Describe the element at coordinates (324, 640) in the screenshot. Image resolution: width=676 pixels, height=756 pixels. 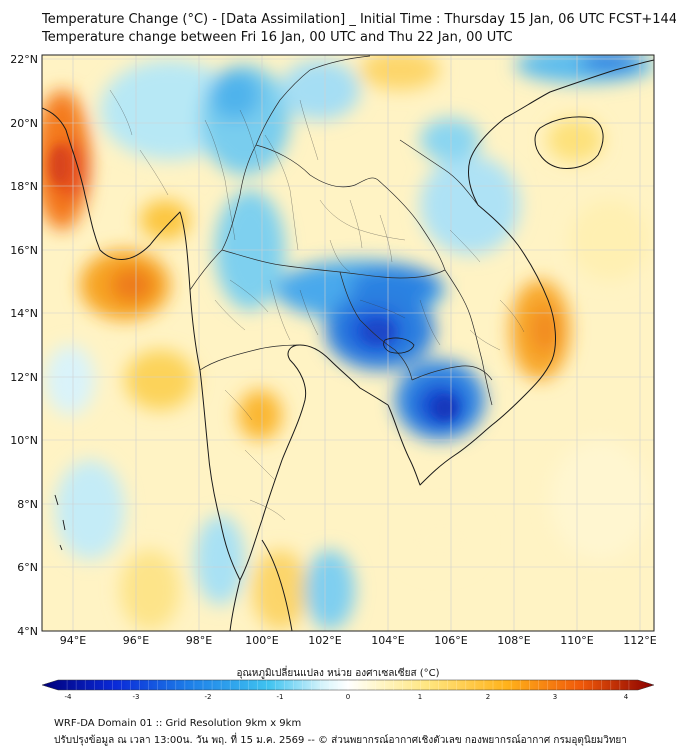
I see `lon-tick-label: 102°E` at that location.